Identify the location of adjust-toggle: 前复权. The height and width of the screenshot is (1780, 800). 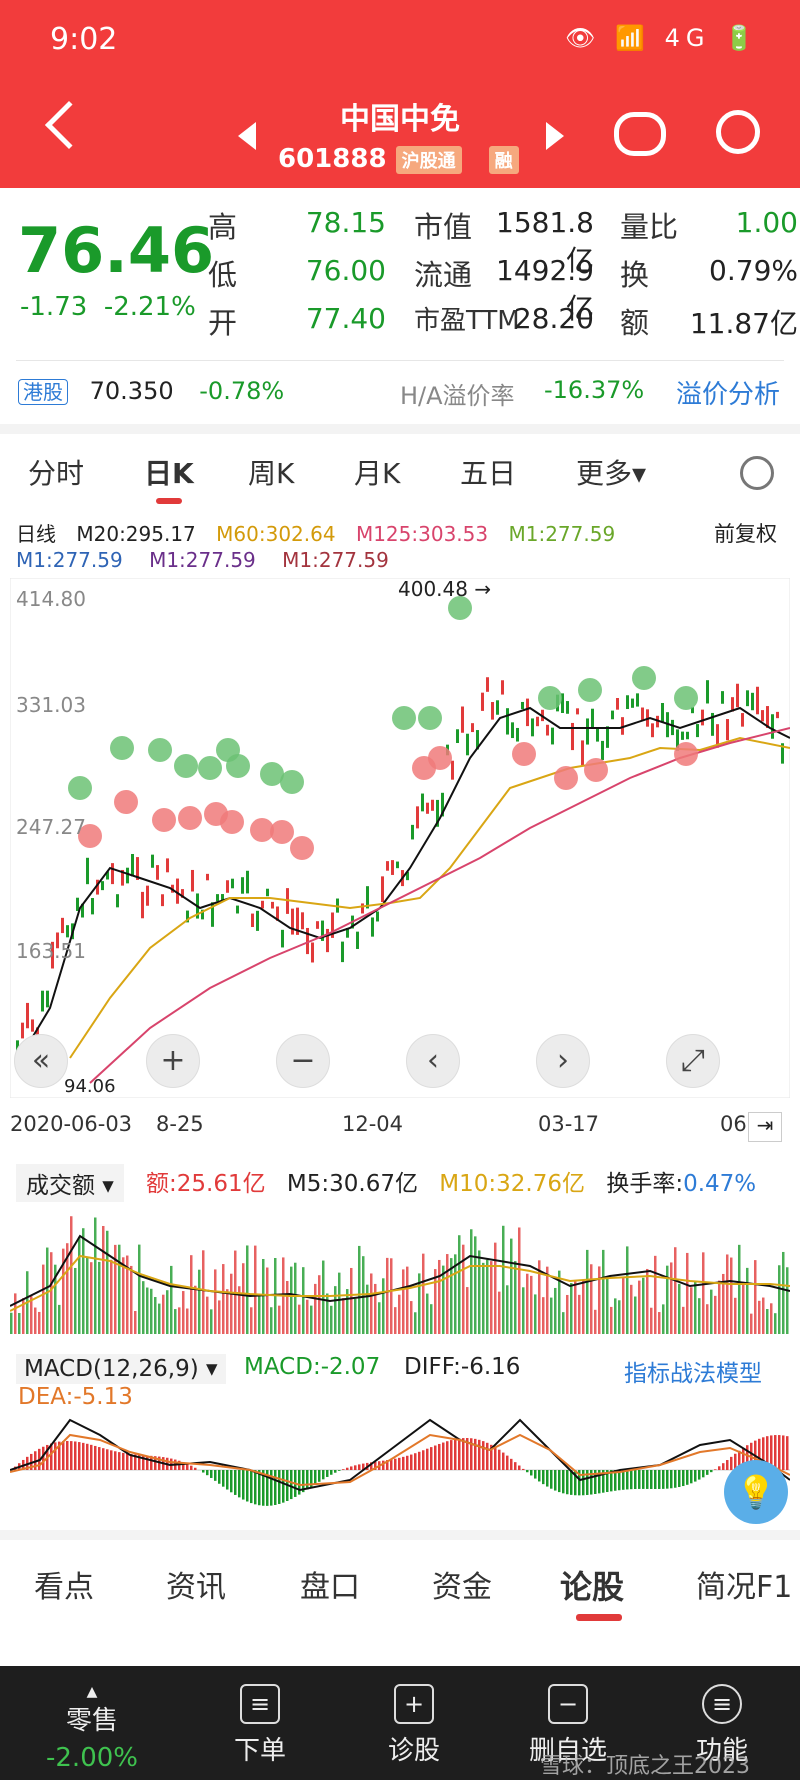
(745, 534).